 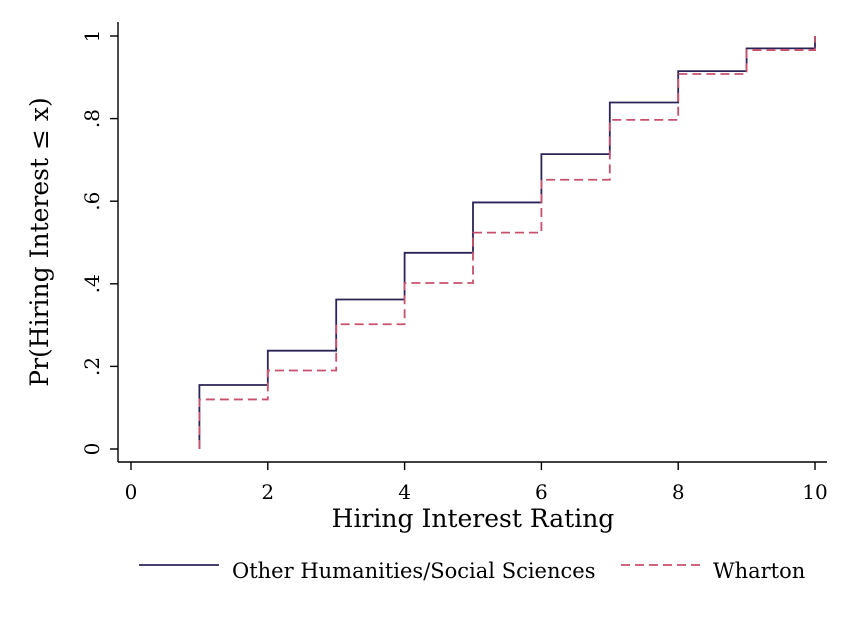 I want to click on legend: Other Humanities/Social Sciences Wharton, so click(x=472, y=571).